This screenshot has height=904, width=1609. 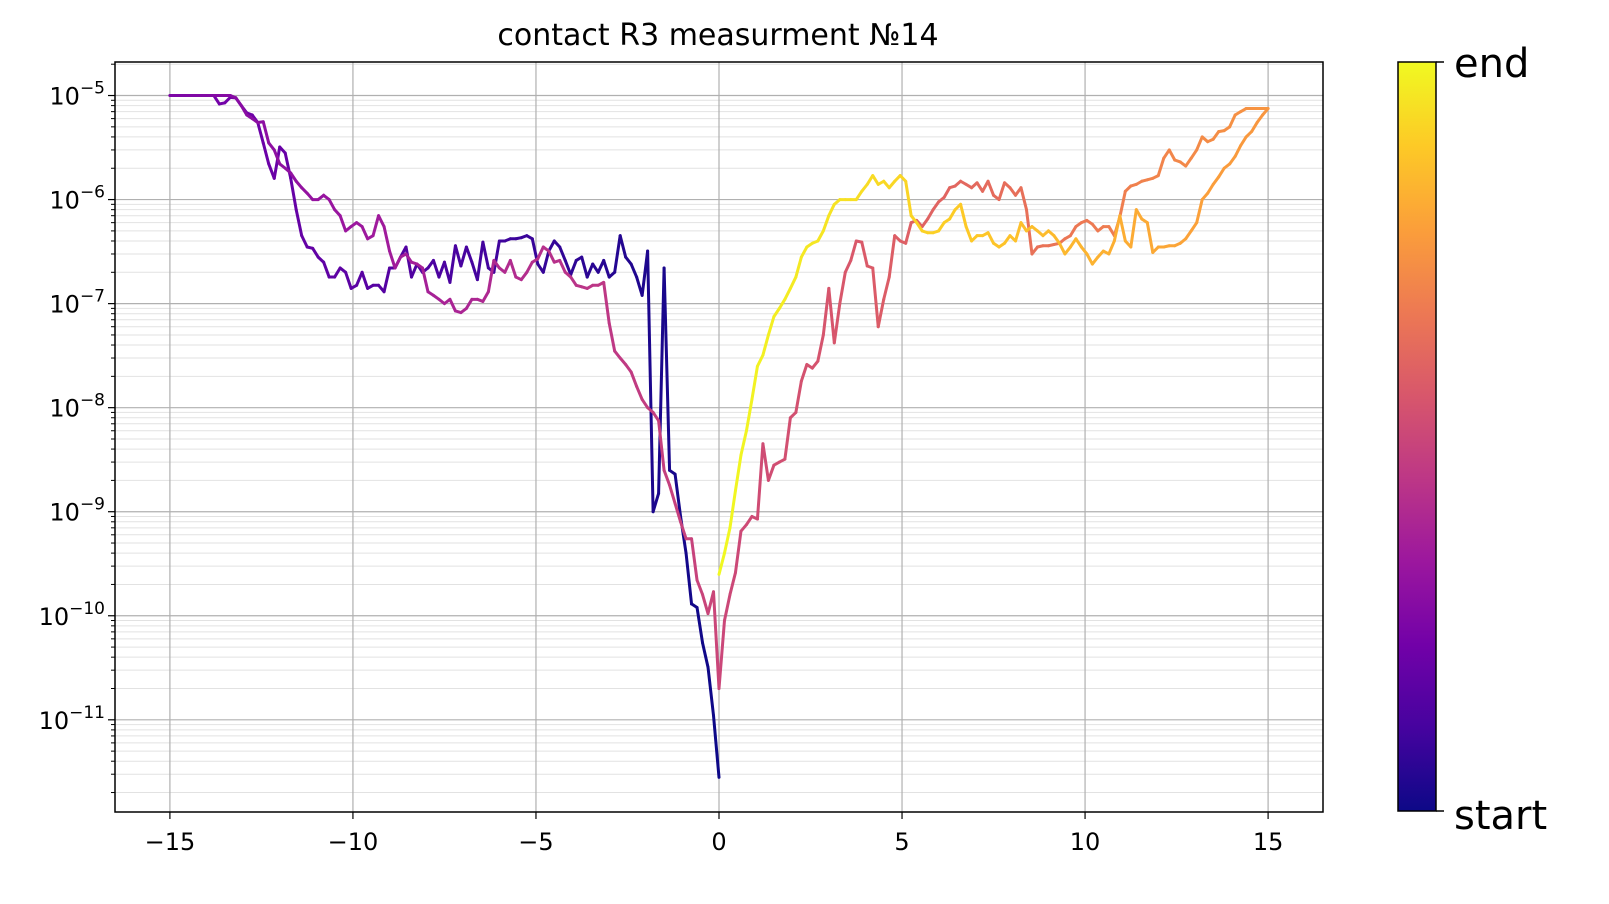 What do you see at coordinates (77, 95) in the screenshot?
I see `y-tick-label: 10⁻⁵` at bounding box center [77, 95].